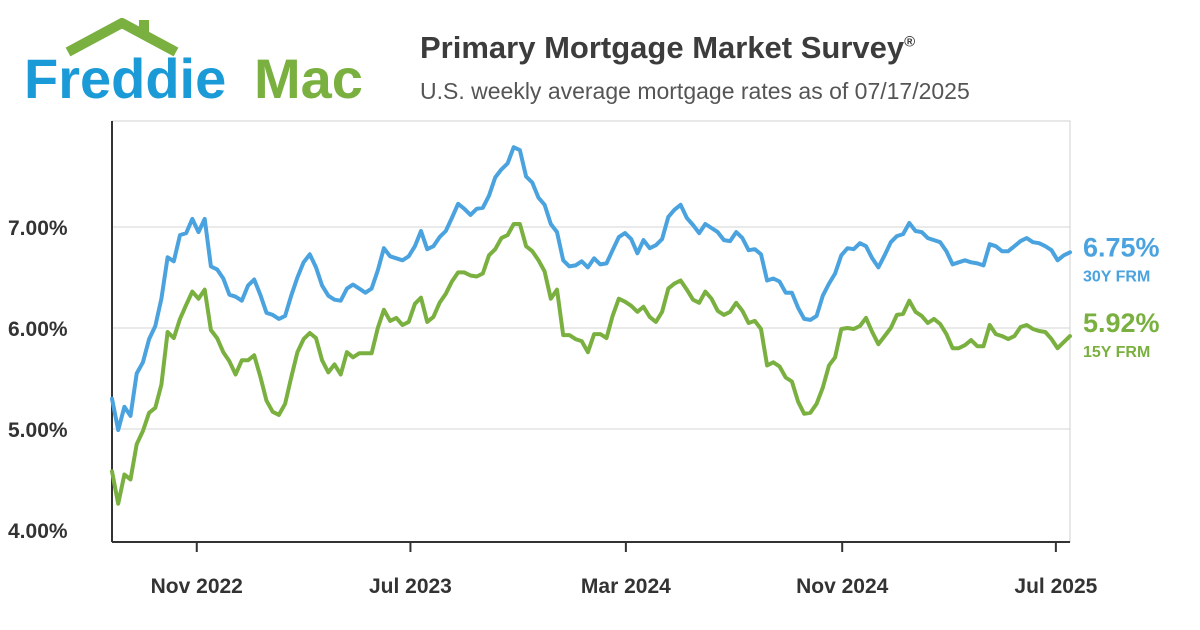 The image size is (1200, 630). I want to click on chart-title-text: Primary Mortgage Market Survey, so click(662, 47).